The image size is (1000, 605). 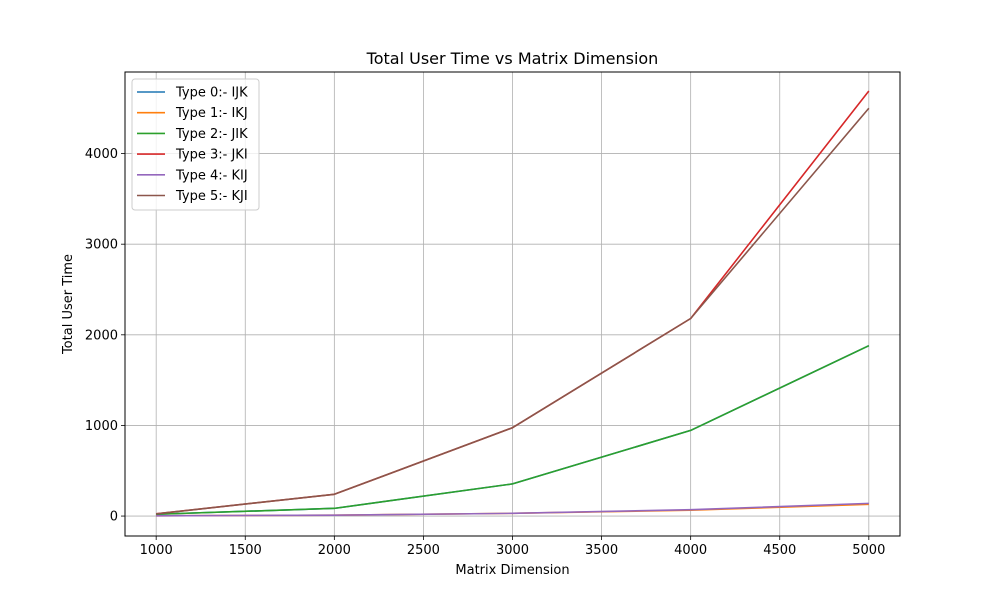 I want to click on x-tick-label: 2000, so click(x=334, y=550).